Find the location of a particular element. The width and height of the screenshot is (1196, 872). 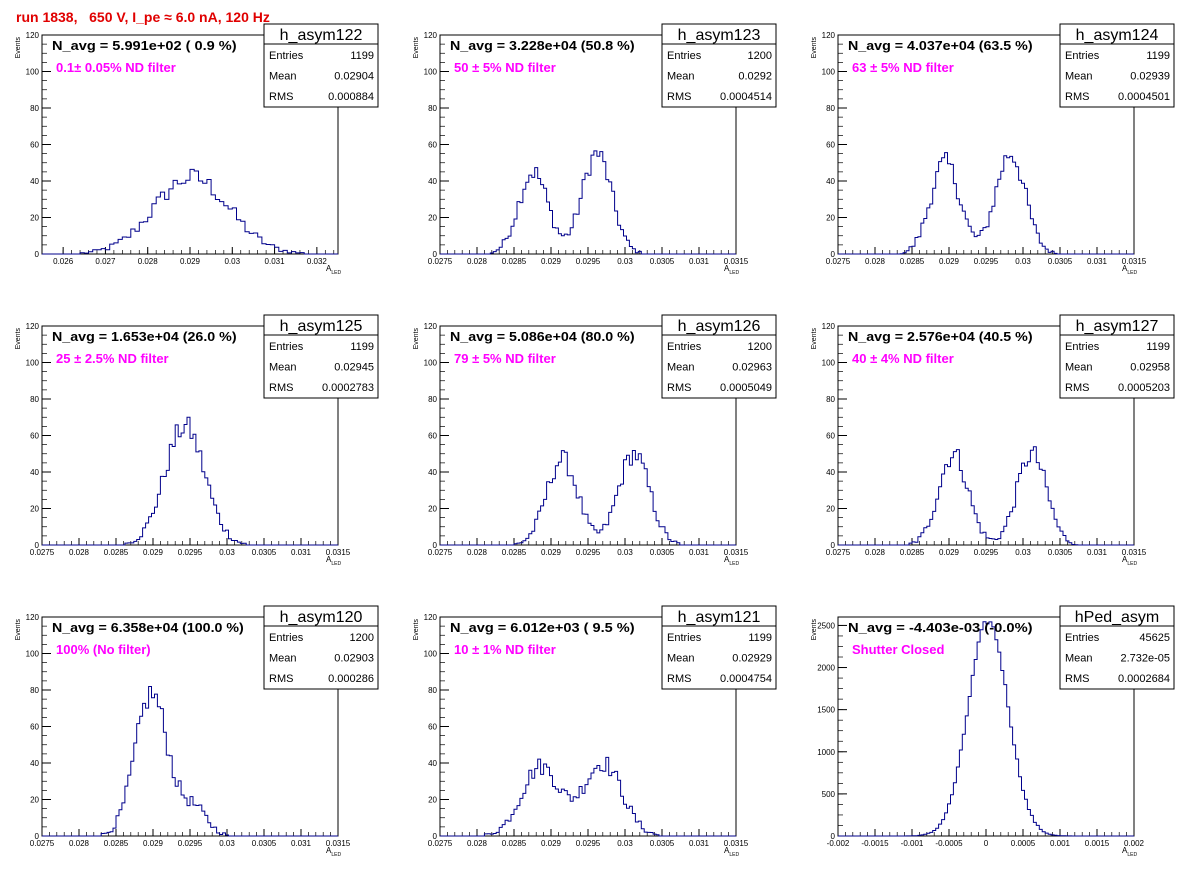

x-axis-title: ALED is located at coordinates (333, 270).